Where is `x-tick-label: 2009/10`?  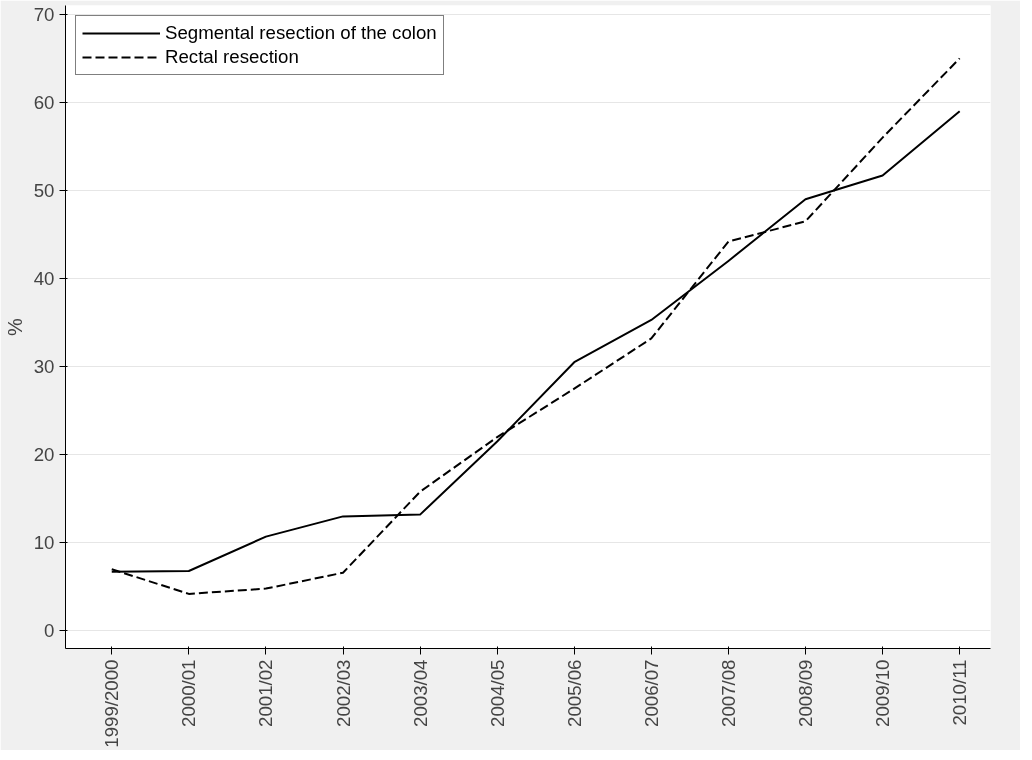
x-tick-label: 2009/10 is located at coordinates (883, 693).